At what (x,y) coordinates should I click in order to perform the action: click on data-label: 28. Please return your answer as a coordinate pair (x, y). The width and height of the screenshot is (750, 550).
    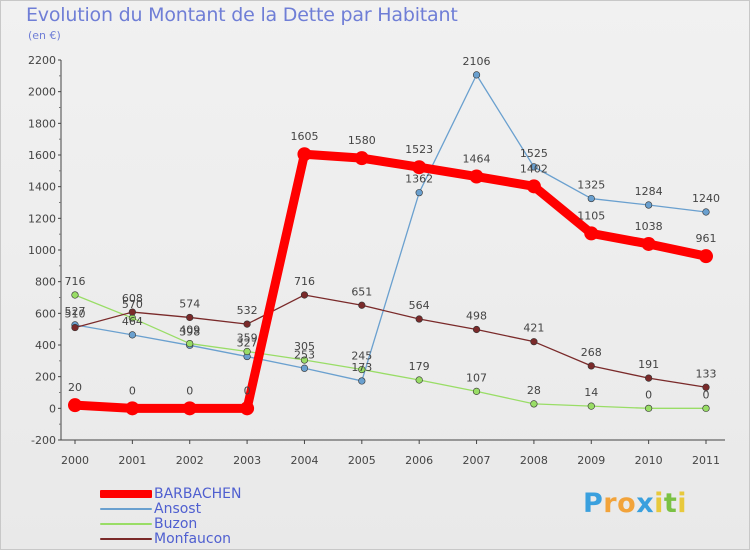
    Looking at the image, I should click on (534, 390).